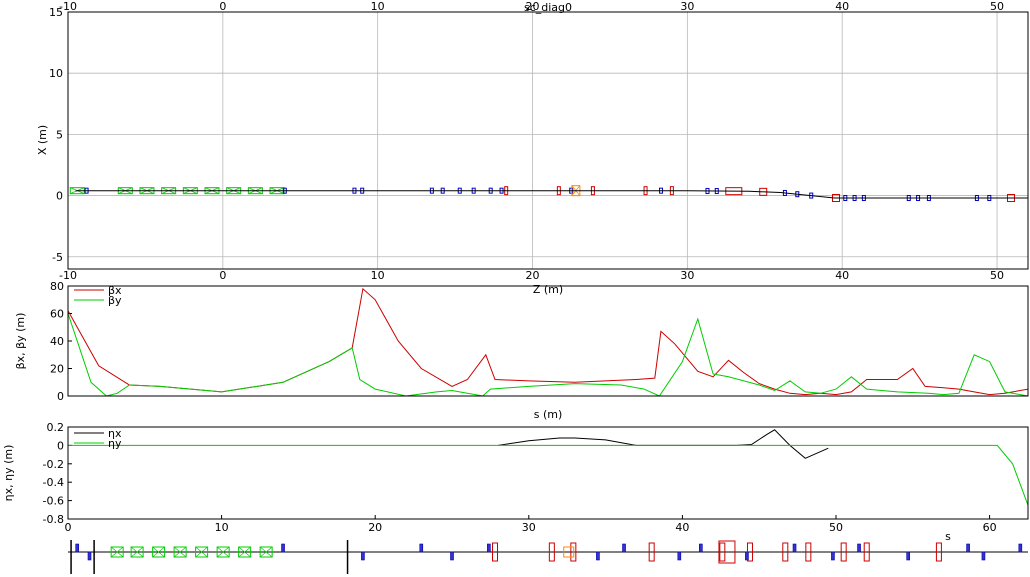  What do you see at coordinates (533, 6) in the screenshot?
I see `orbit-x-tick-label-top: 20` at bounding box center [533, 6].